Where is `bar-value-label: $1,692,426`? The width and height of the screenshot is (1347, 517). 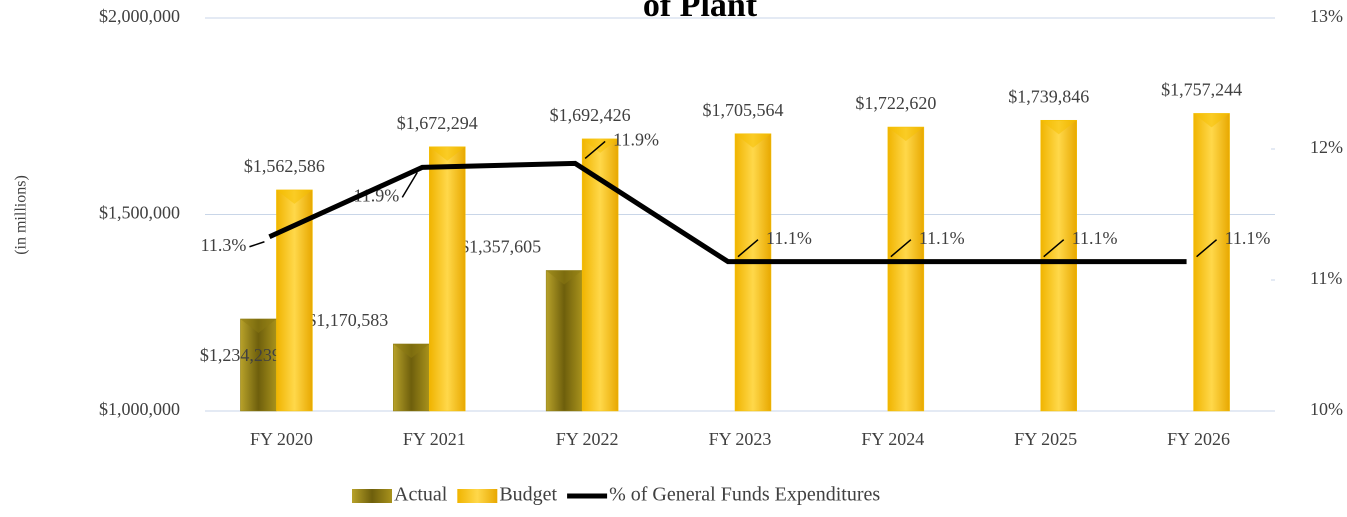
bar-value-label: $1,692,426 is located at coordinates (590, 115).